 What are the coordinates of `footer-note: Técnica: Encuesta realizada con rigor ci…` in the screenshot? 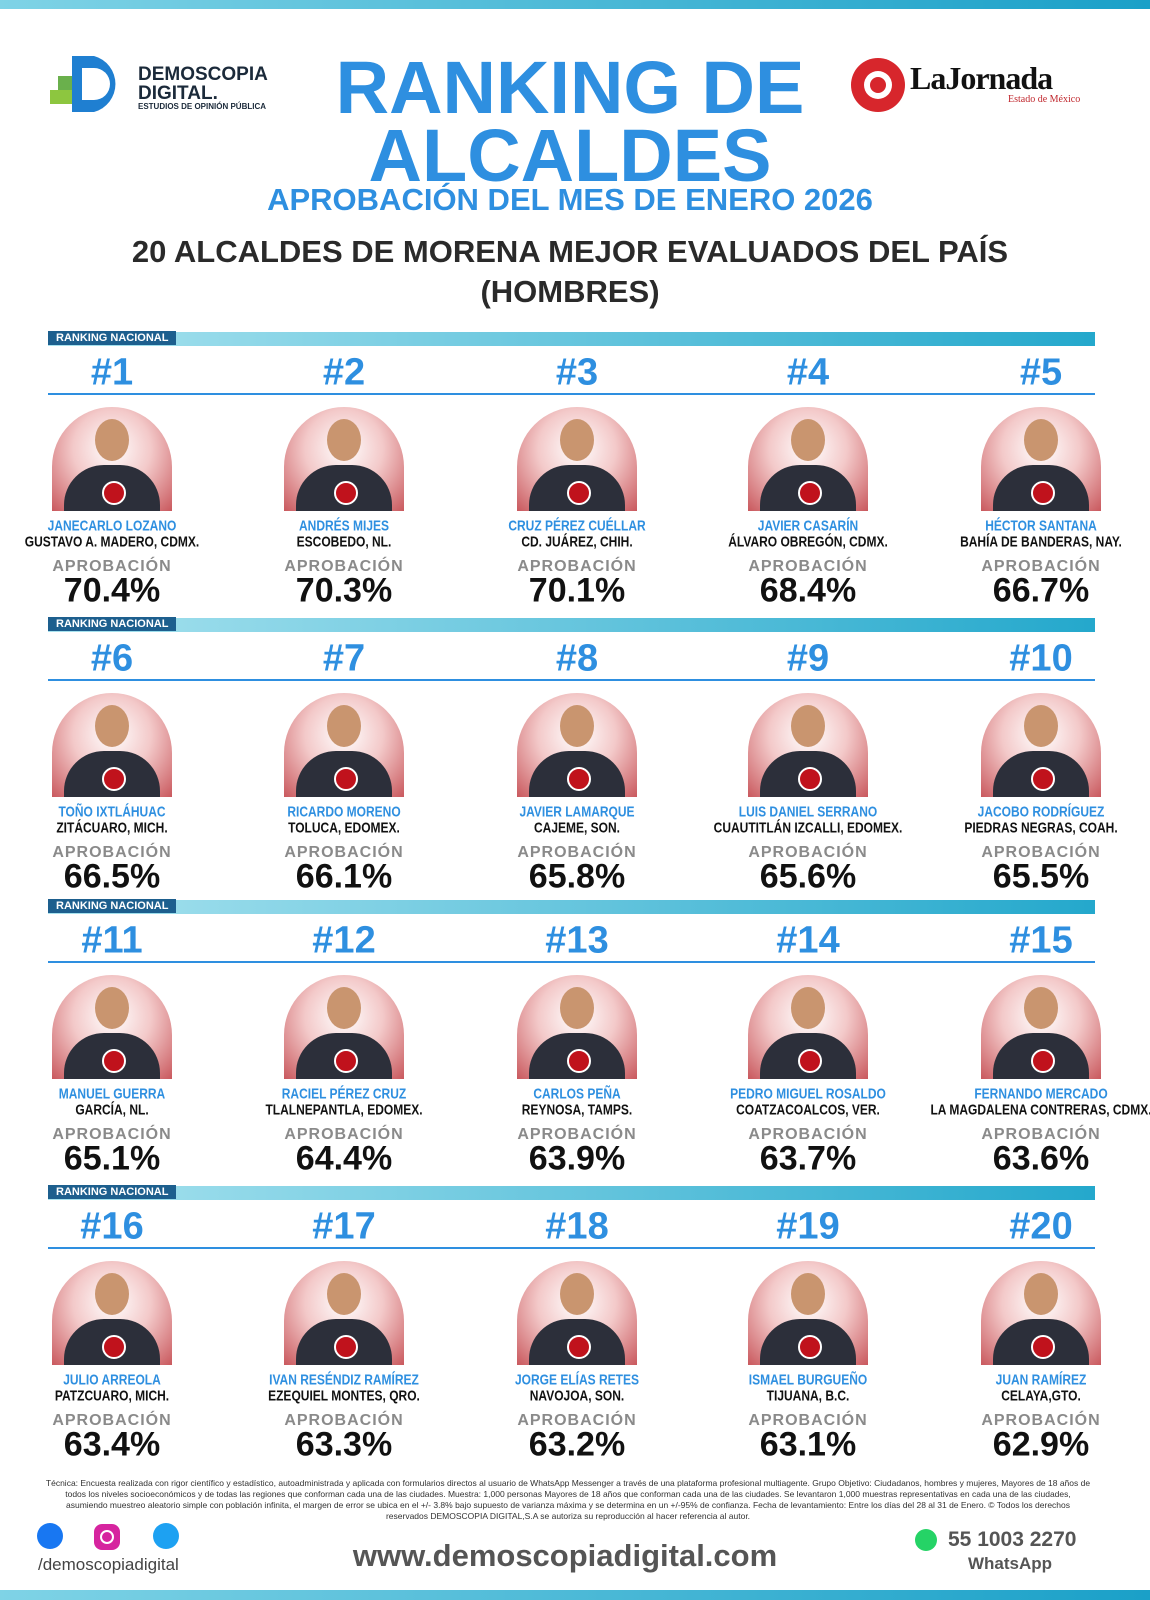 It's located at (568, 1499).